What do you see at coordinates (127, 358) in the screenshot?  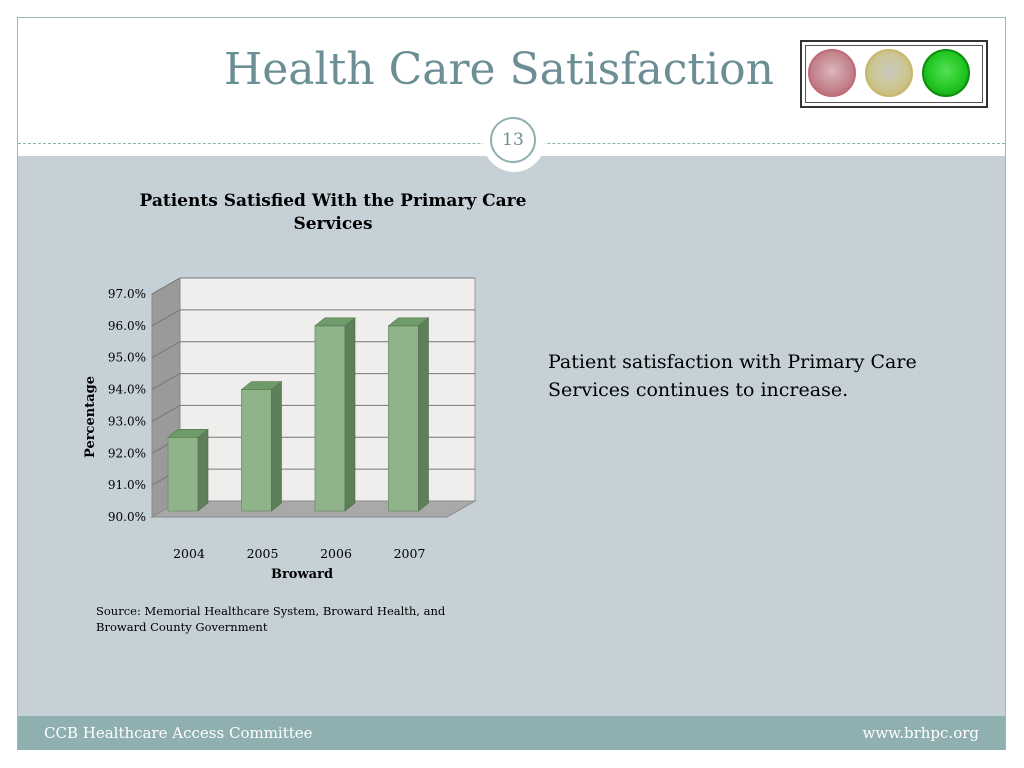 I see `y-tick-label: 95.0%` at bounding box center [127, 358].